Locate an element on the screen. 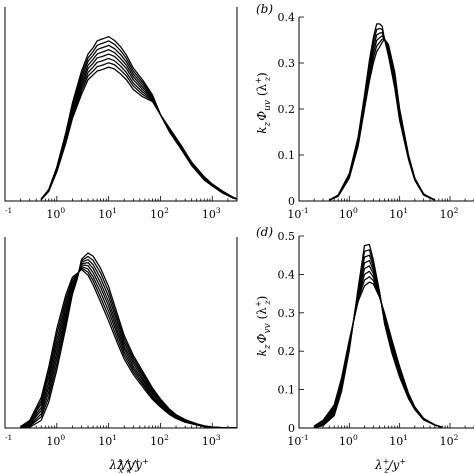 The height and width of the screenshot is (474, 474). y-tick-label: 0.5 is located at coordinates (287, 236).